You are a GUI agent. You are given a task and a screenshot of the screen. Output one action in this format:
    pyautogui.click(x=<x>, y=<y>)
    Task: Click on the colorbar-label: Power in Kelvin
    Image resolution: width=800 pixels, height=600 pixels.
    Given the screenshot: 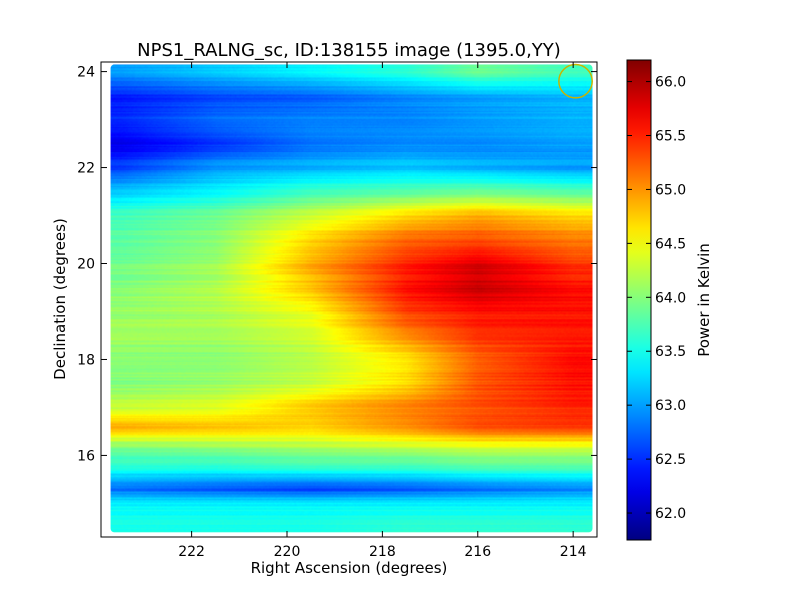 What is the action you would take?
    pyautogui.click(x=704, y=300)
    